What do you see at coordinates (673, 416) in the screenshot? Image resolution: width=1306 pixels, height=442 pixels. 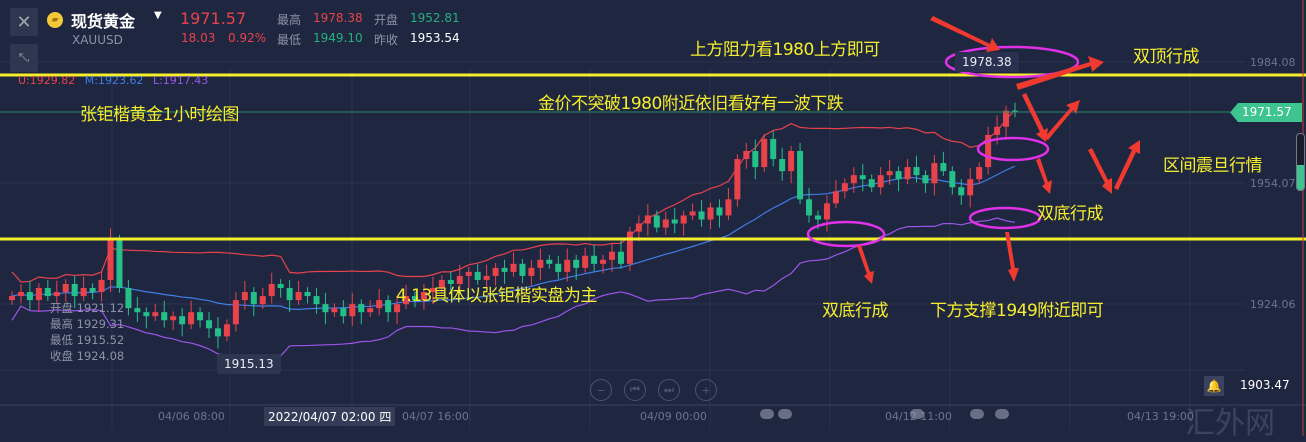 I see `x-tick: 04/09 00:00` at bounding box center [673, 416].